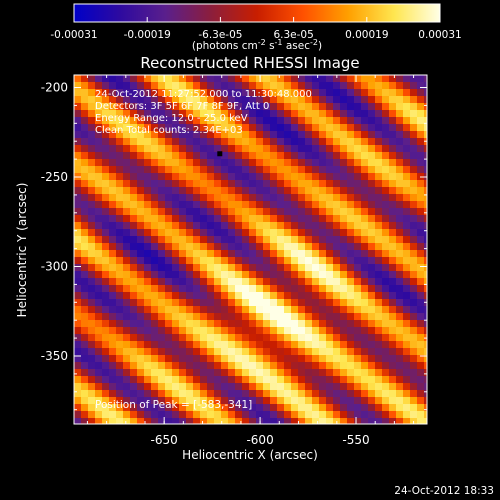 The image size is (500, 500). I want to click on annotation-detectors: Detectors: 3F 5F 6F 7F 8F 9F, Att 0, so click(182, 106).